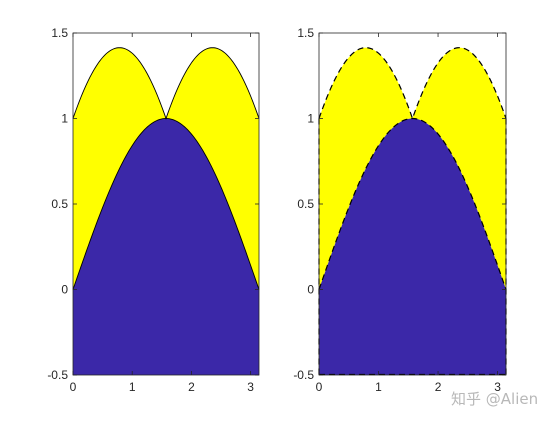 Image resolution: width=560 pixels, height=425 pixels. Describe the element at coordinates (412, 84) in the screenshot. I see `series-line-upper` at that location.